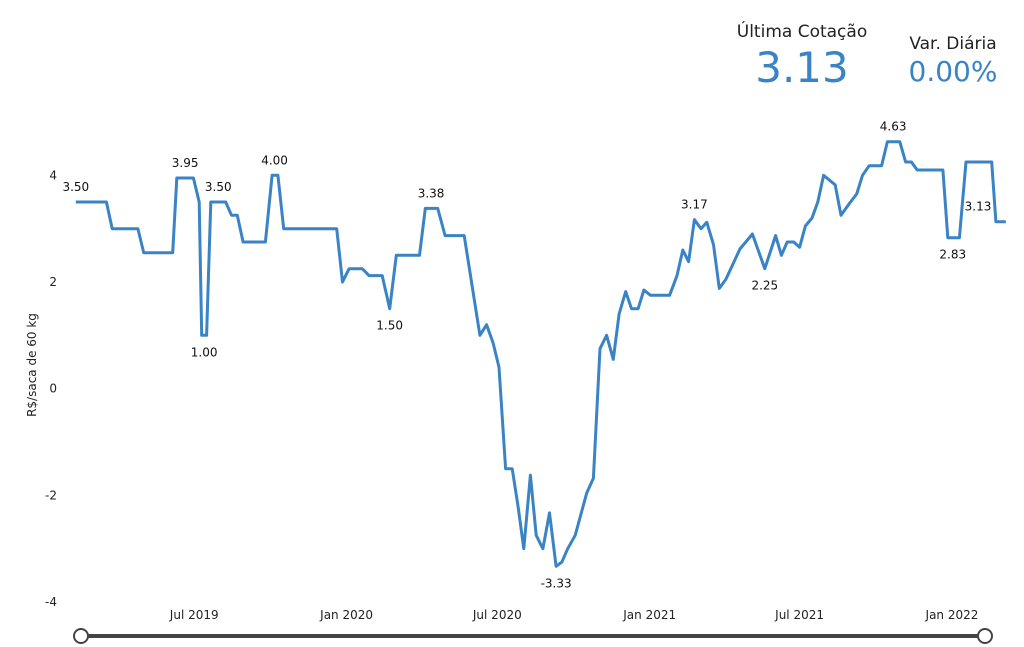 This screenshot has width=1024, height=647. I want to click on daily-variation-kpi: Var. Diária 0.00%, so click(953, 62).